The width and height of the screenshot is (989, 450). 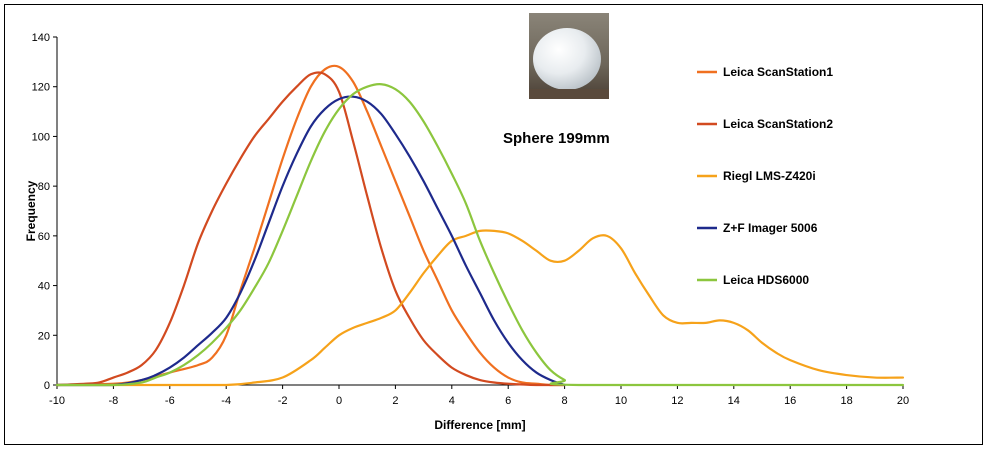 I want to click on y-tick-label: 0, so click(x=47, y=386).